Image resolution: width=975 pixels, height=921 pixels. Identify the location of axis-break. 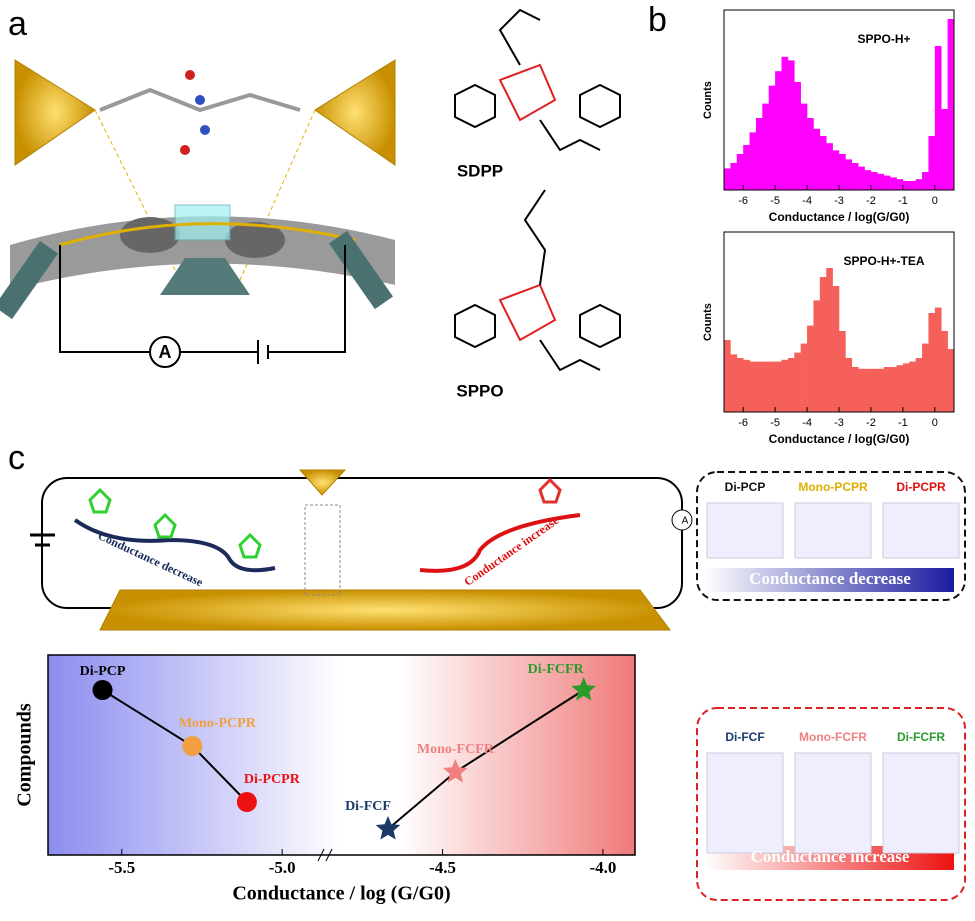
(325, 855).